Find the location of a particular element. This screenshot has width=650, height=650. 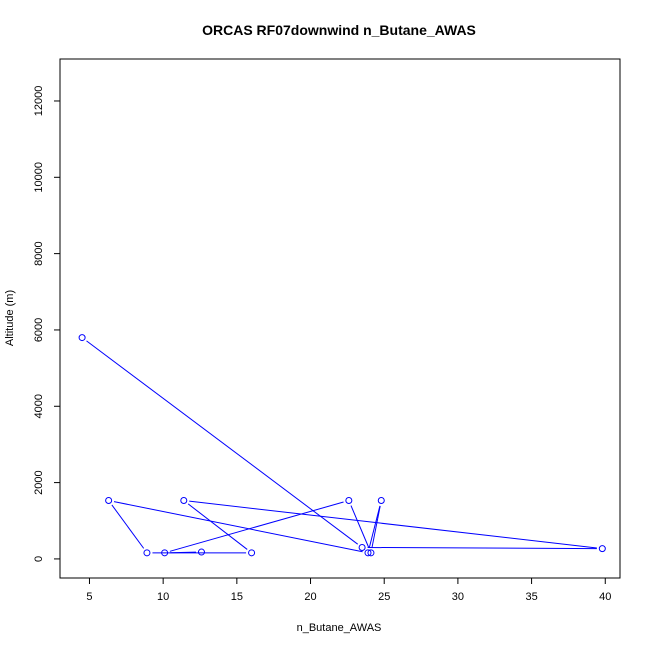

y-axis: 0 2000 4000 6000 8000 10000 12000 is located at coordinates (47, 324).